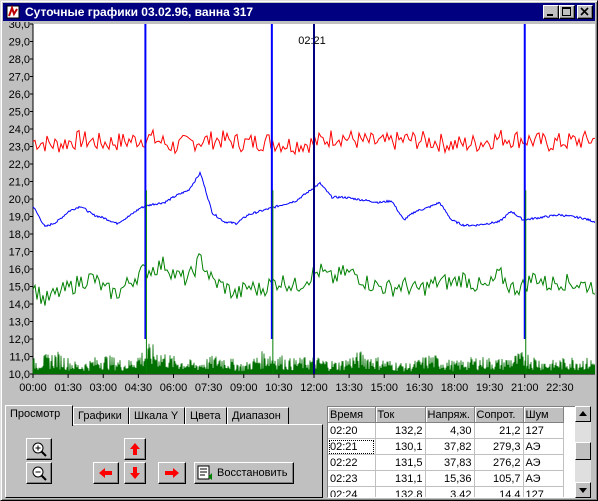  I want to click on y-tick-label: 18,0, so click(19, 235).